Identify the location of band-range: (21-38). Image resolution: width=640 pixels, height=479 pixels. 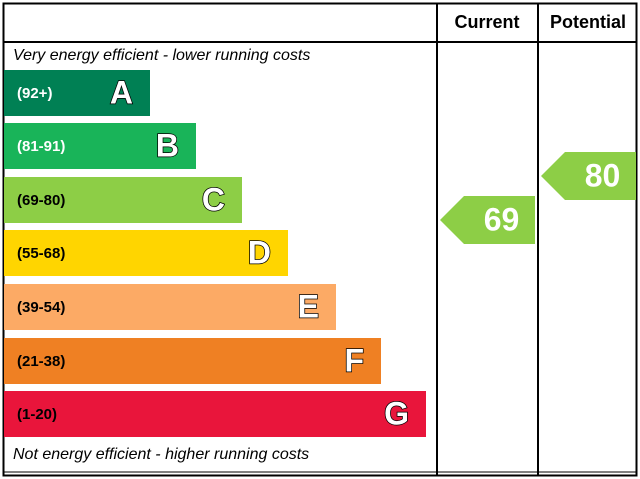
(41, 361).